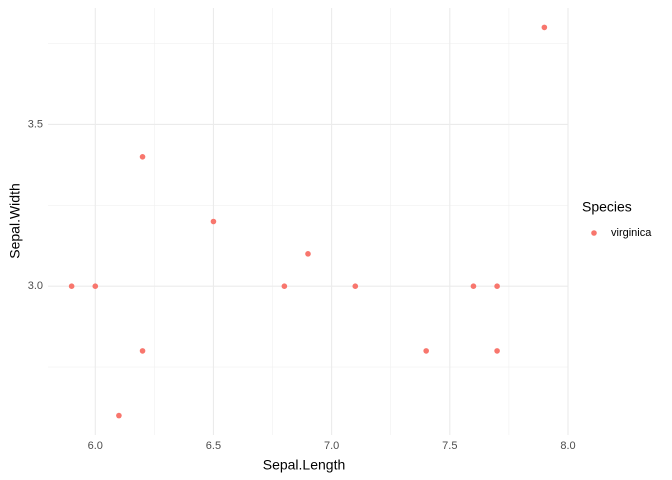 The width and height of the screenshot is (672, 480). Describe the element at coordinates (213, 446) in the screenshot. I see `x-tick-label: 6.5` at that location.